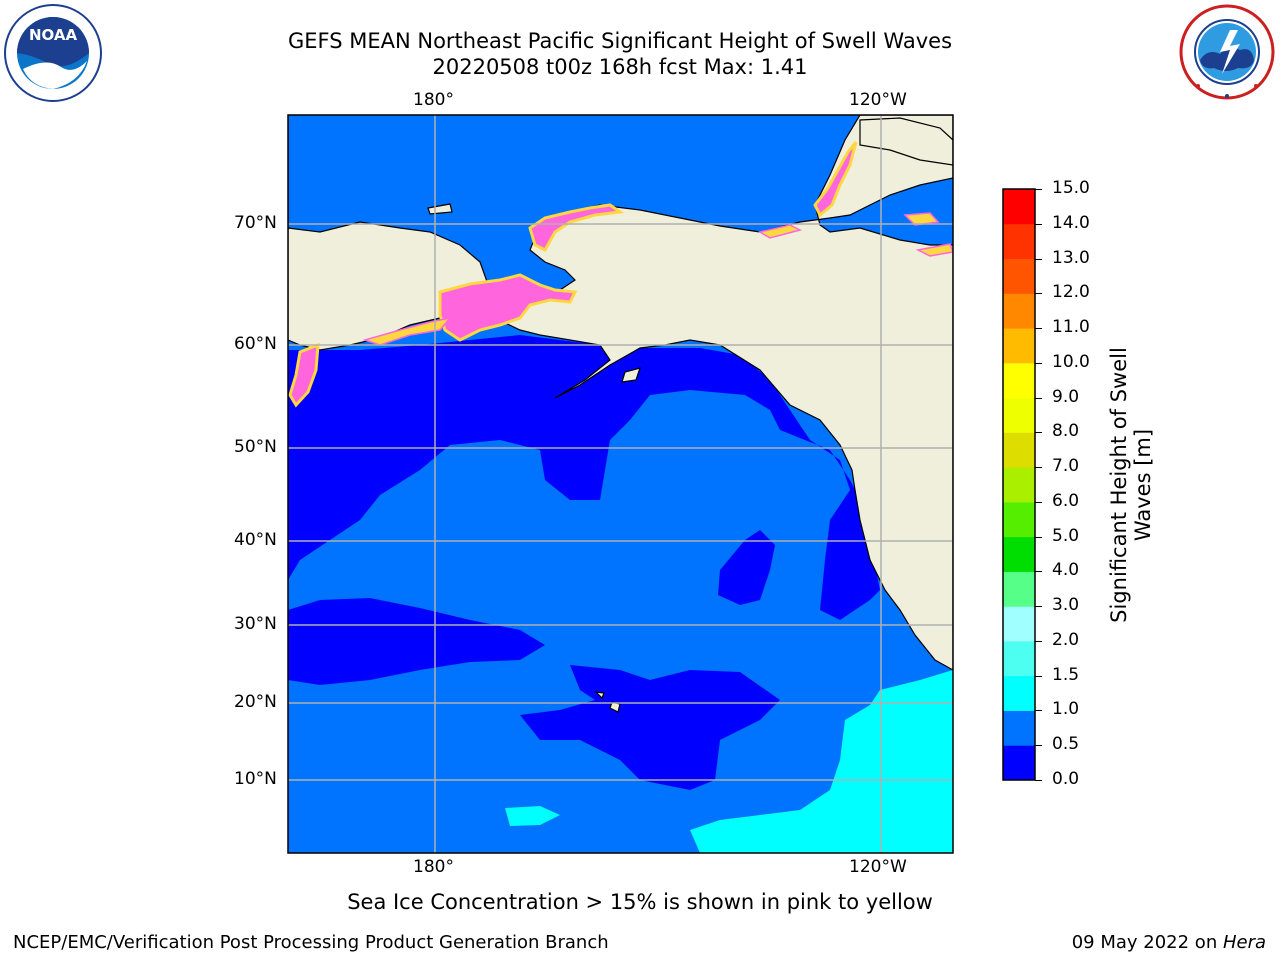  Describe the element at coordinates (620, 67) in the screenshot. I see `map-subtitle: 20220508 t00z 168h fcst Max: 1.41` at that location.